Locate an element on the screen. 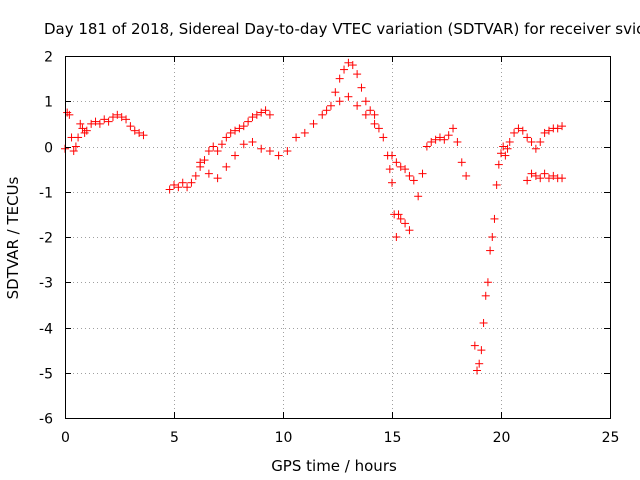 This screenshot has height=480, width=640. y-tick-label: 0 is located at coordinates (48, 149).